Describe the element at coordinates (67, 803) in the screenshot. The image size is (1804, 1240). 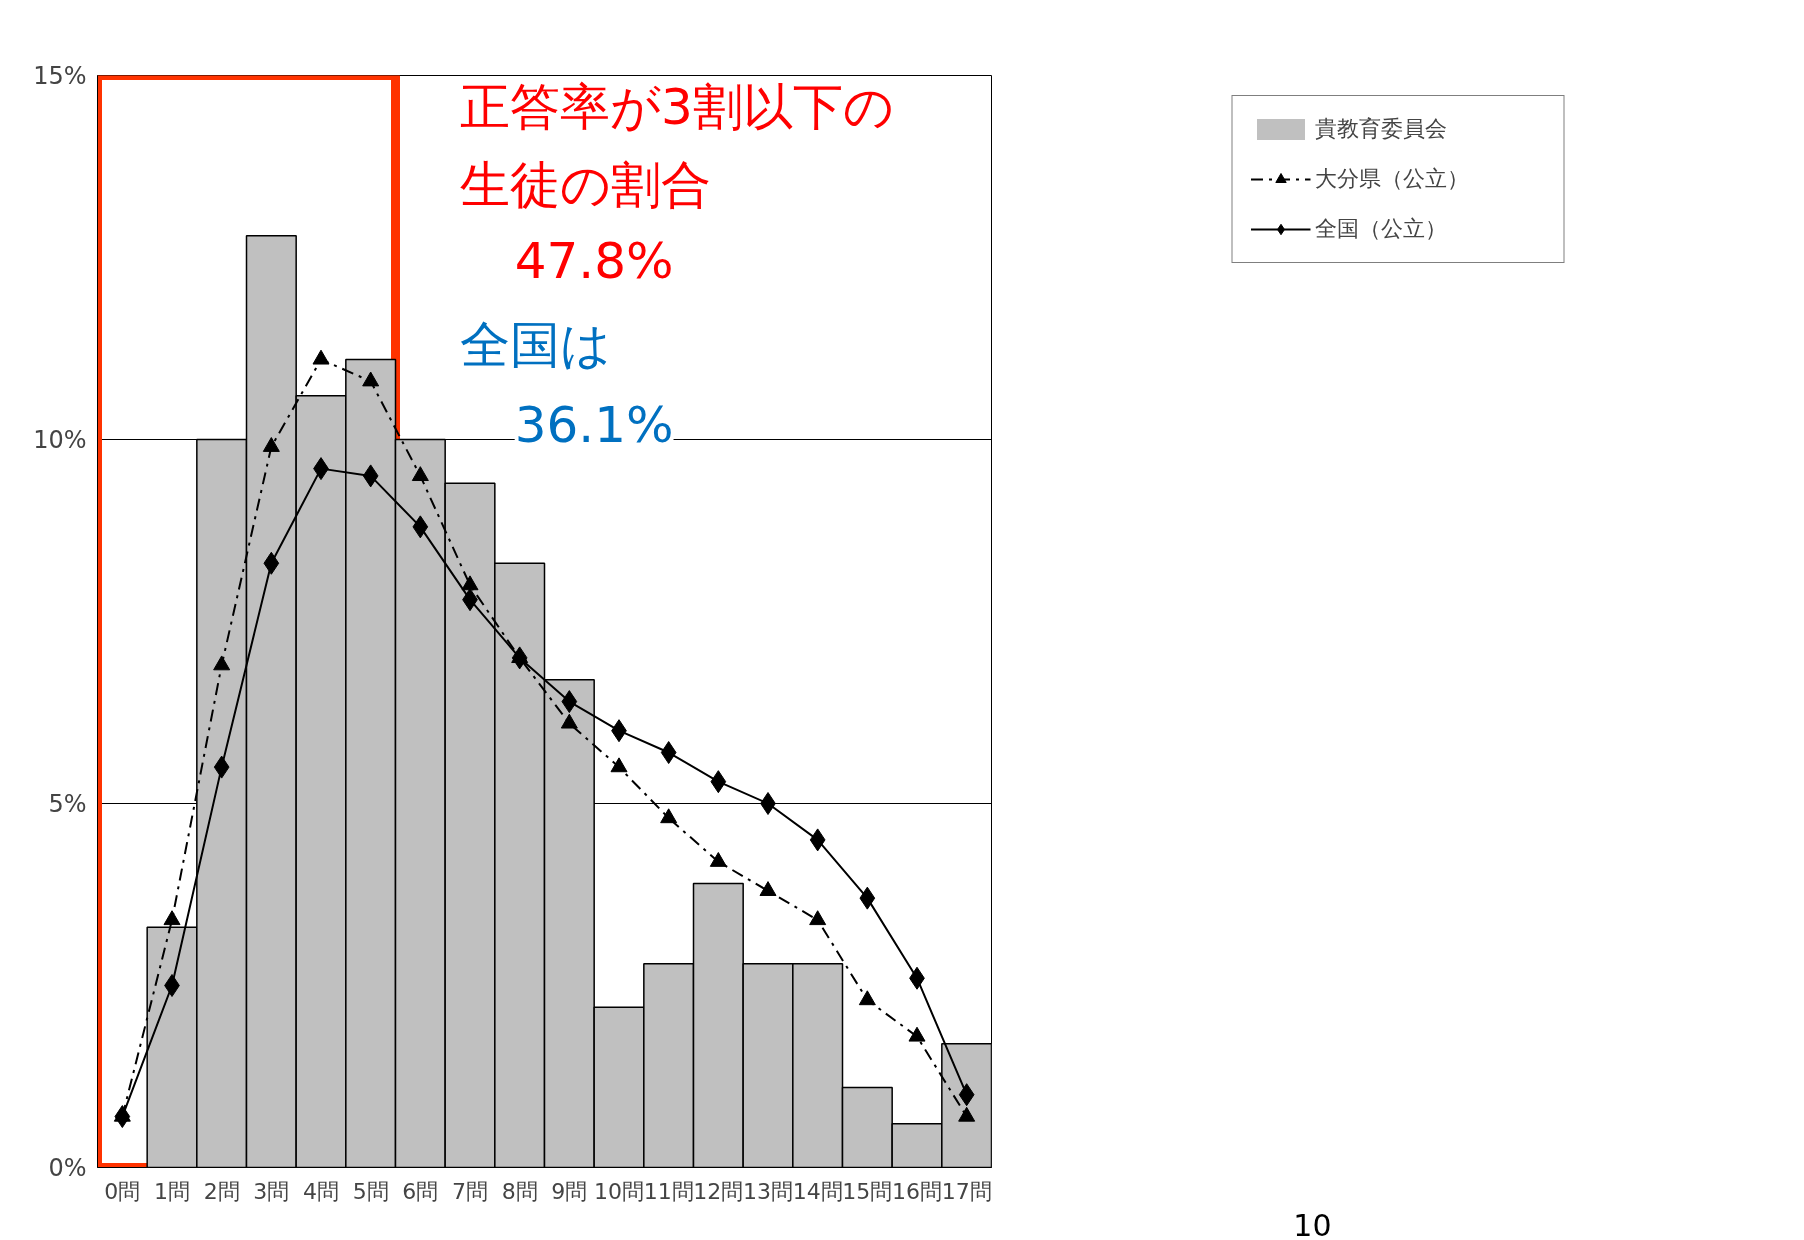
I see `y-tick-label: 5%` at that location.